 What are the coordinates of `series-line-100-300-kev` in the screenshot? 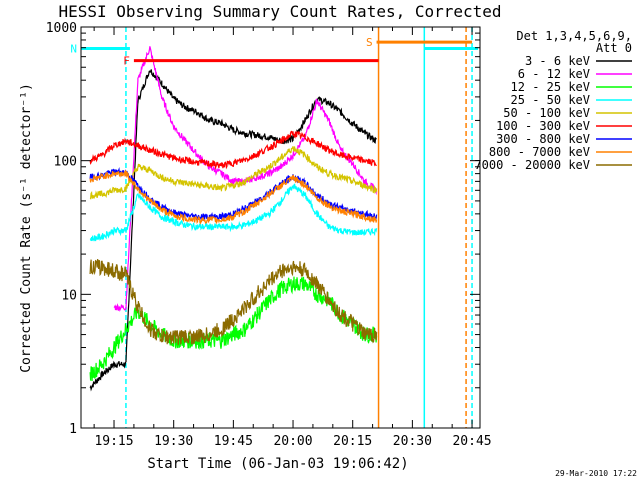 It's located at (233, 150).